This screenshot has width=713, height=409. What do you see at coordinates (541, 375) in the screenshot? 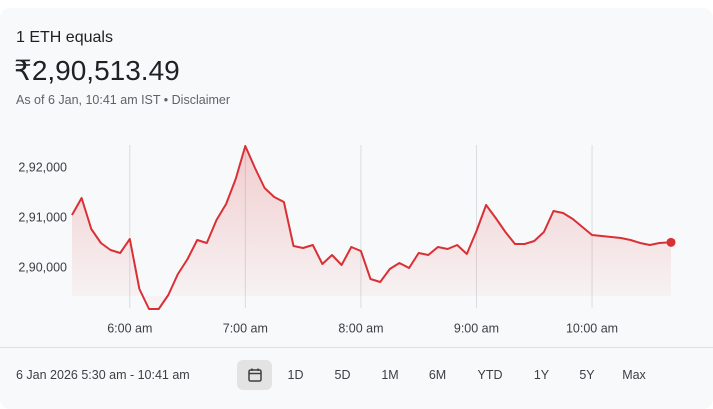
I see `period-button: 1Y` at bounding box center [541, 375].